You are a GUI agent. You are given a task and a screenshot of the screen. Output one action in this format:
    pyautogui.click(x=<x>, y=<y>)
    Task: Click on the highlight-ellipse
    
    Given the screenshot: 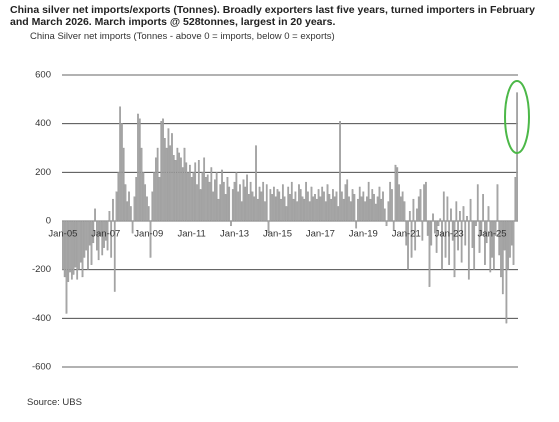 What is the action you would take?
    pyautogui.click(x=517, y=117)
    